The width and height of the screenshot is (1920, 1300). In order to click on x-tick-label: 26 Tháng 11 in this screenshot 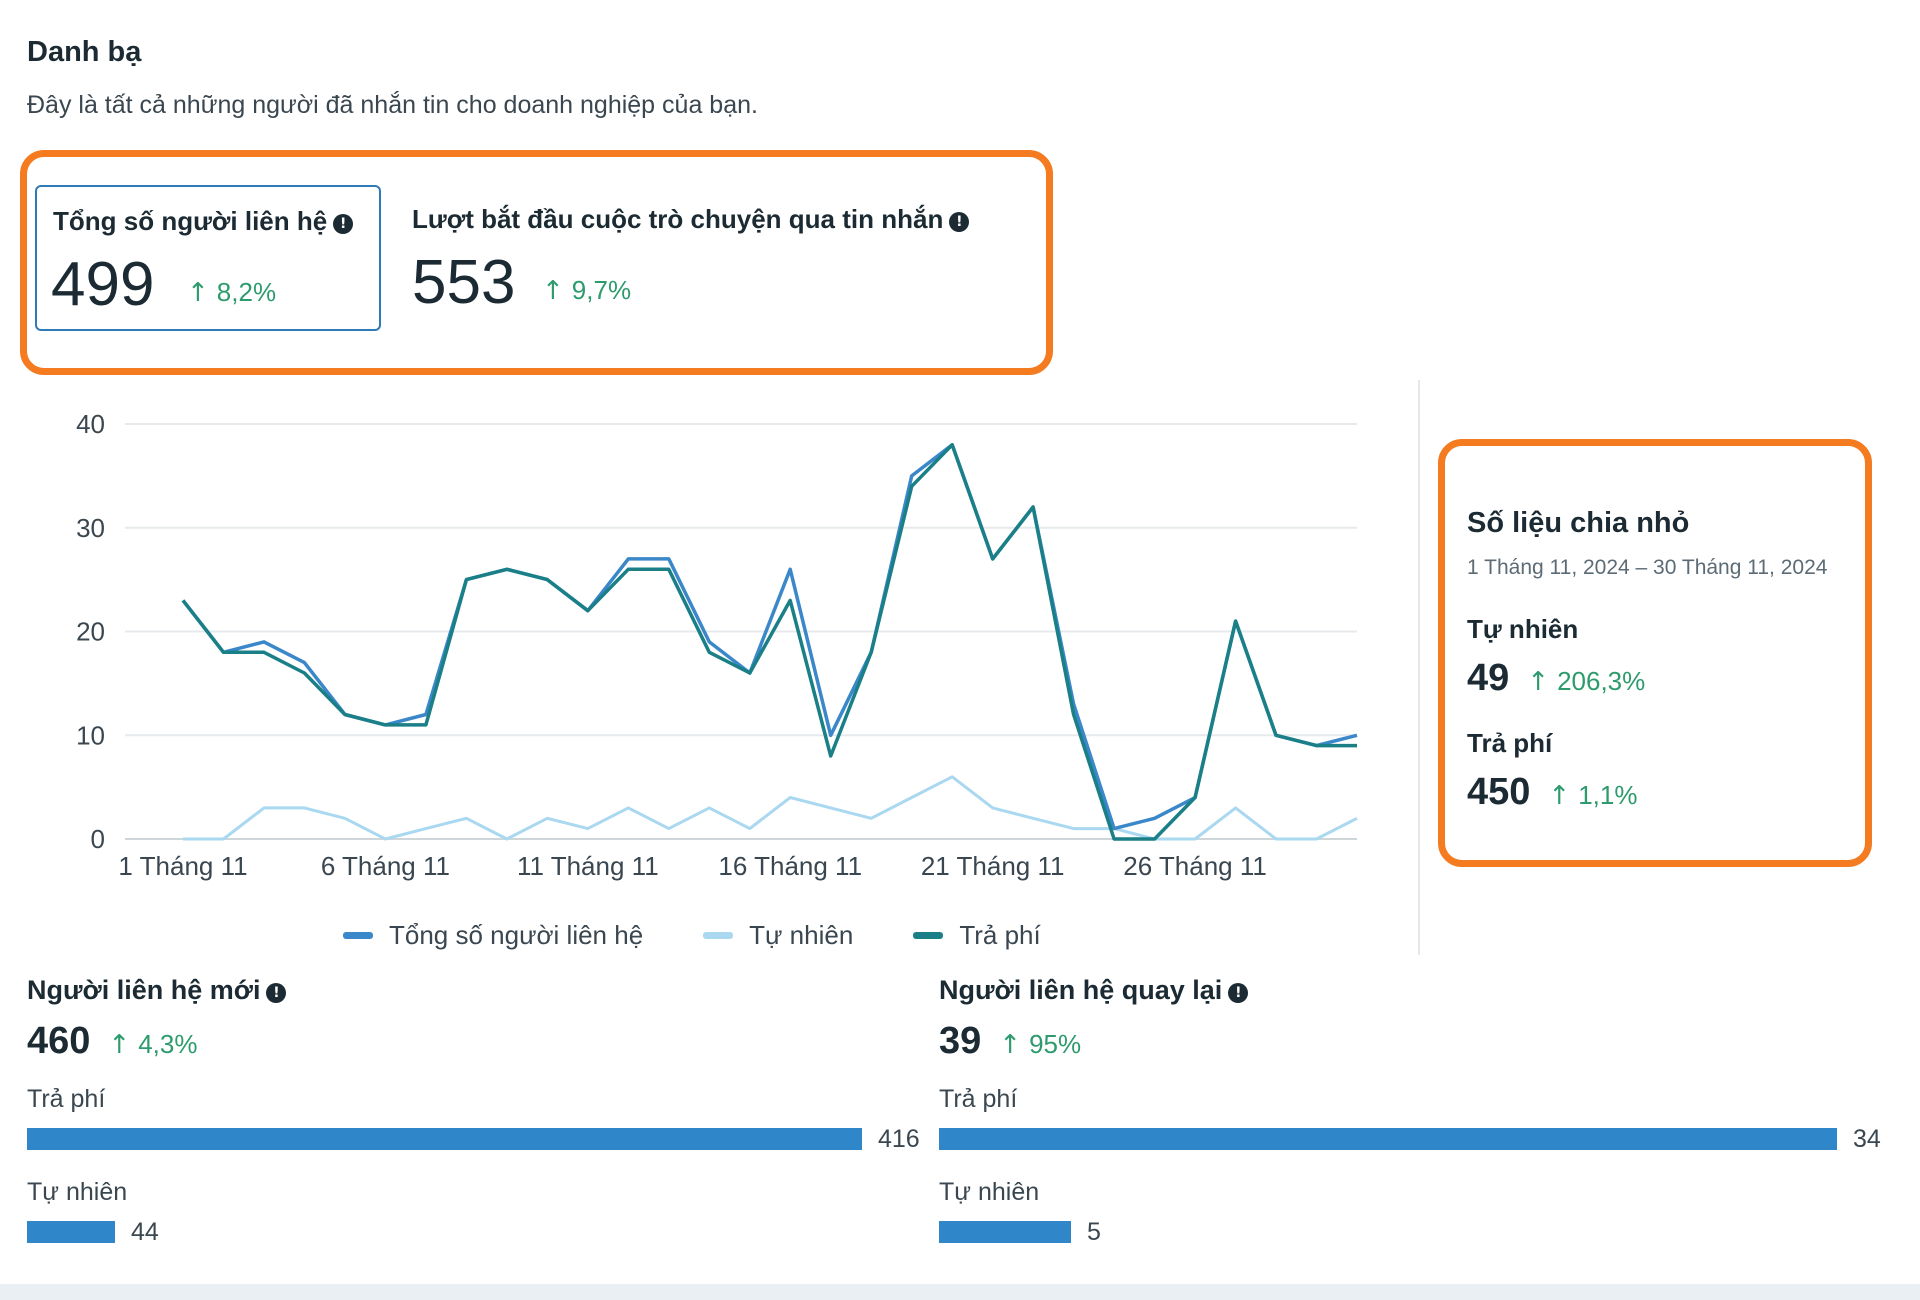, I will do `click(1195, 866)`.